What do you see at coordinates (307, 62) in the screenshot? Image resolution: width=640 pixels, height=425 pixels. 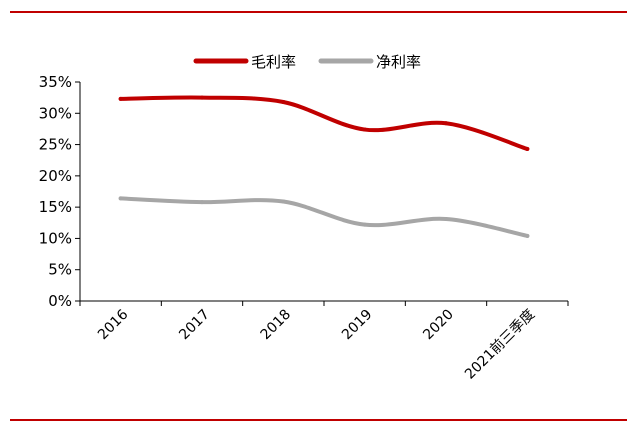 I see `legend: 毛利率 净利率` at bounding box center [307, 62].